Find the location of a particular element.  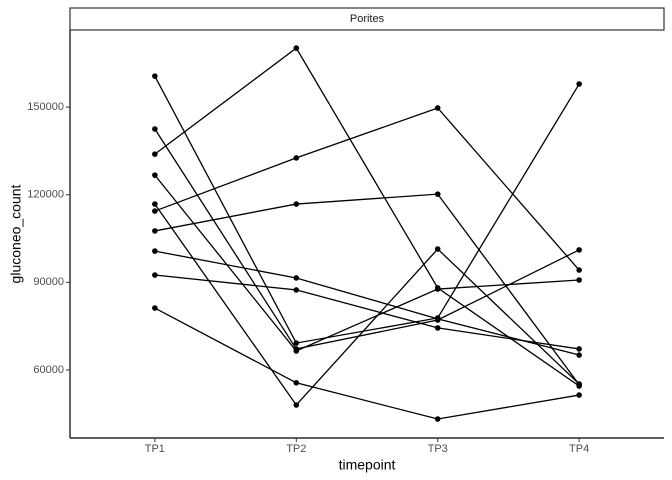

y-tick-label: 60000 is located at coordinates (48, 370).